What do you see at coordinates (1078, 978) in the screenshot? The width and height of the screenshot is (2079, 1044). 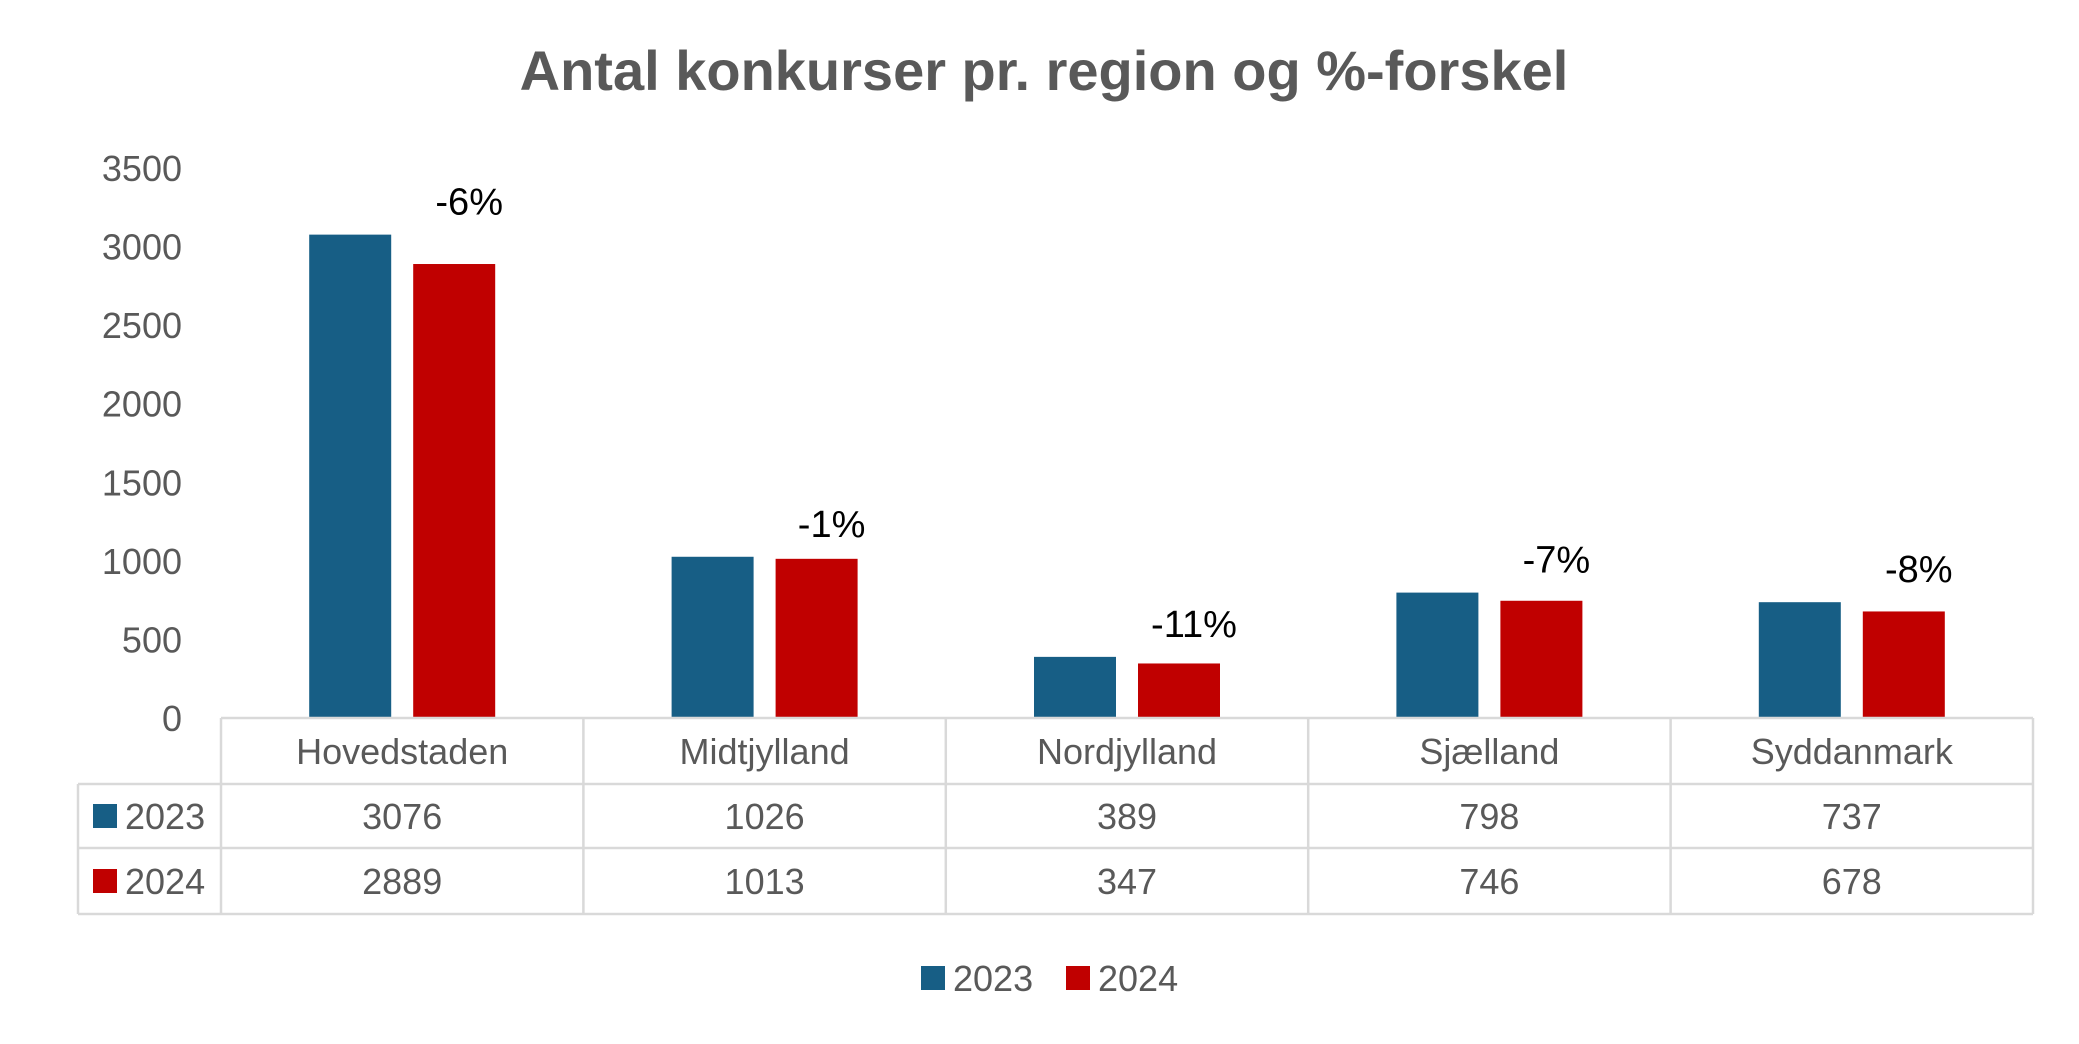 I see `legend-swatch-2024` at bounding box center [1078, 978].